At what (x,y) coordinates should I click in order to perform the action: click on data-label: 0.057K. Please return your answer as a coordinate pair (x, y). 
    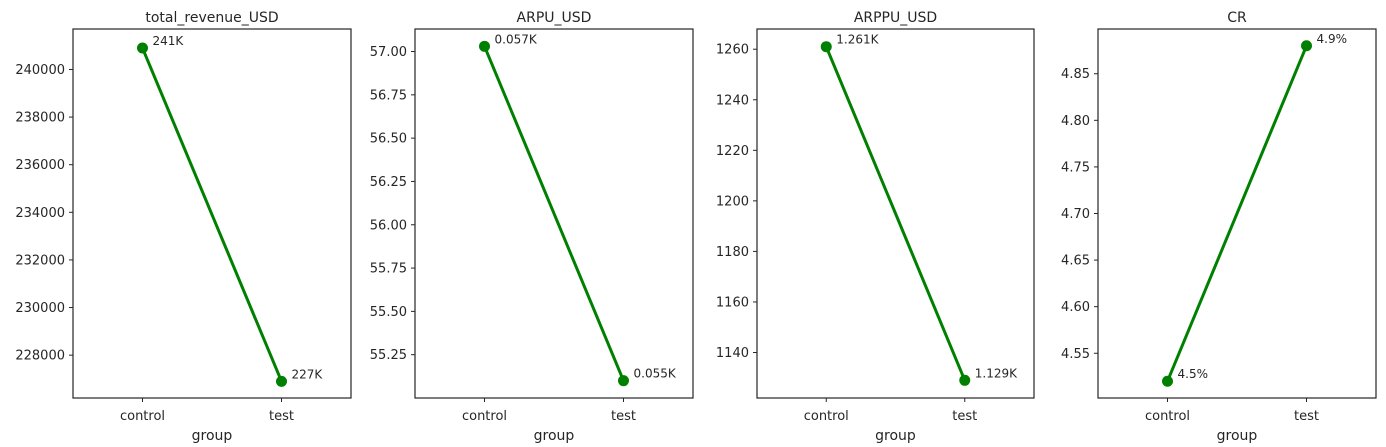
    Looking at the image, I should click on (516, 39).